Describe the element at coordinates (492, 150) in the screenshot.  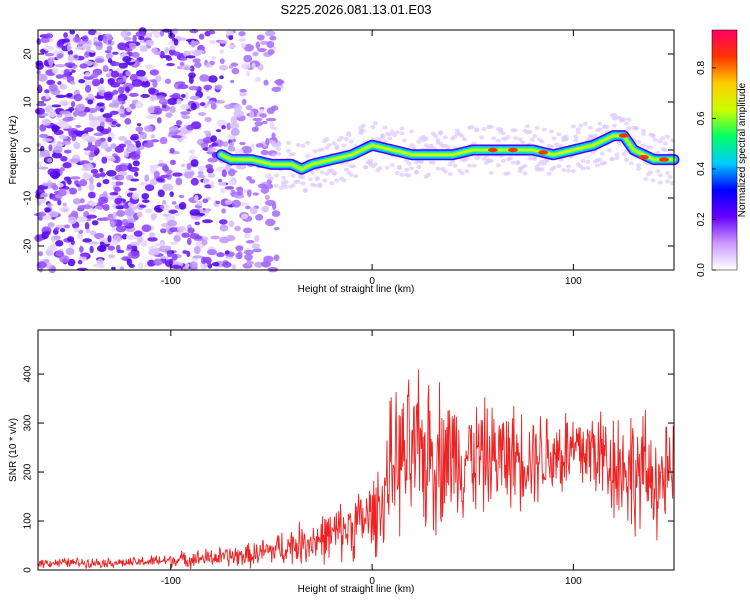
I see `ridge-peak` at that location.